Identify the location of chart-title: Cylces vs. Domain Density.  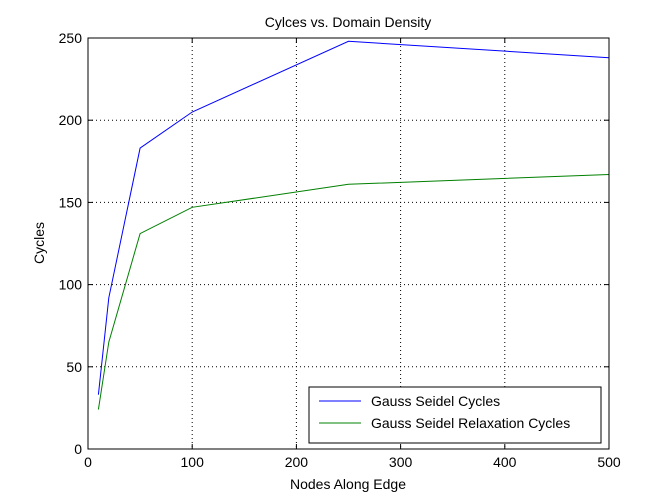
(348, 22).